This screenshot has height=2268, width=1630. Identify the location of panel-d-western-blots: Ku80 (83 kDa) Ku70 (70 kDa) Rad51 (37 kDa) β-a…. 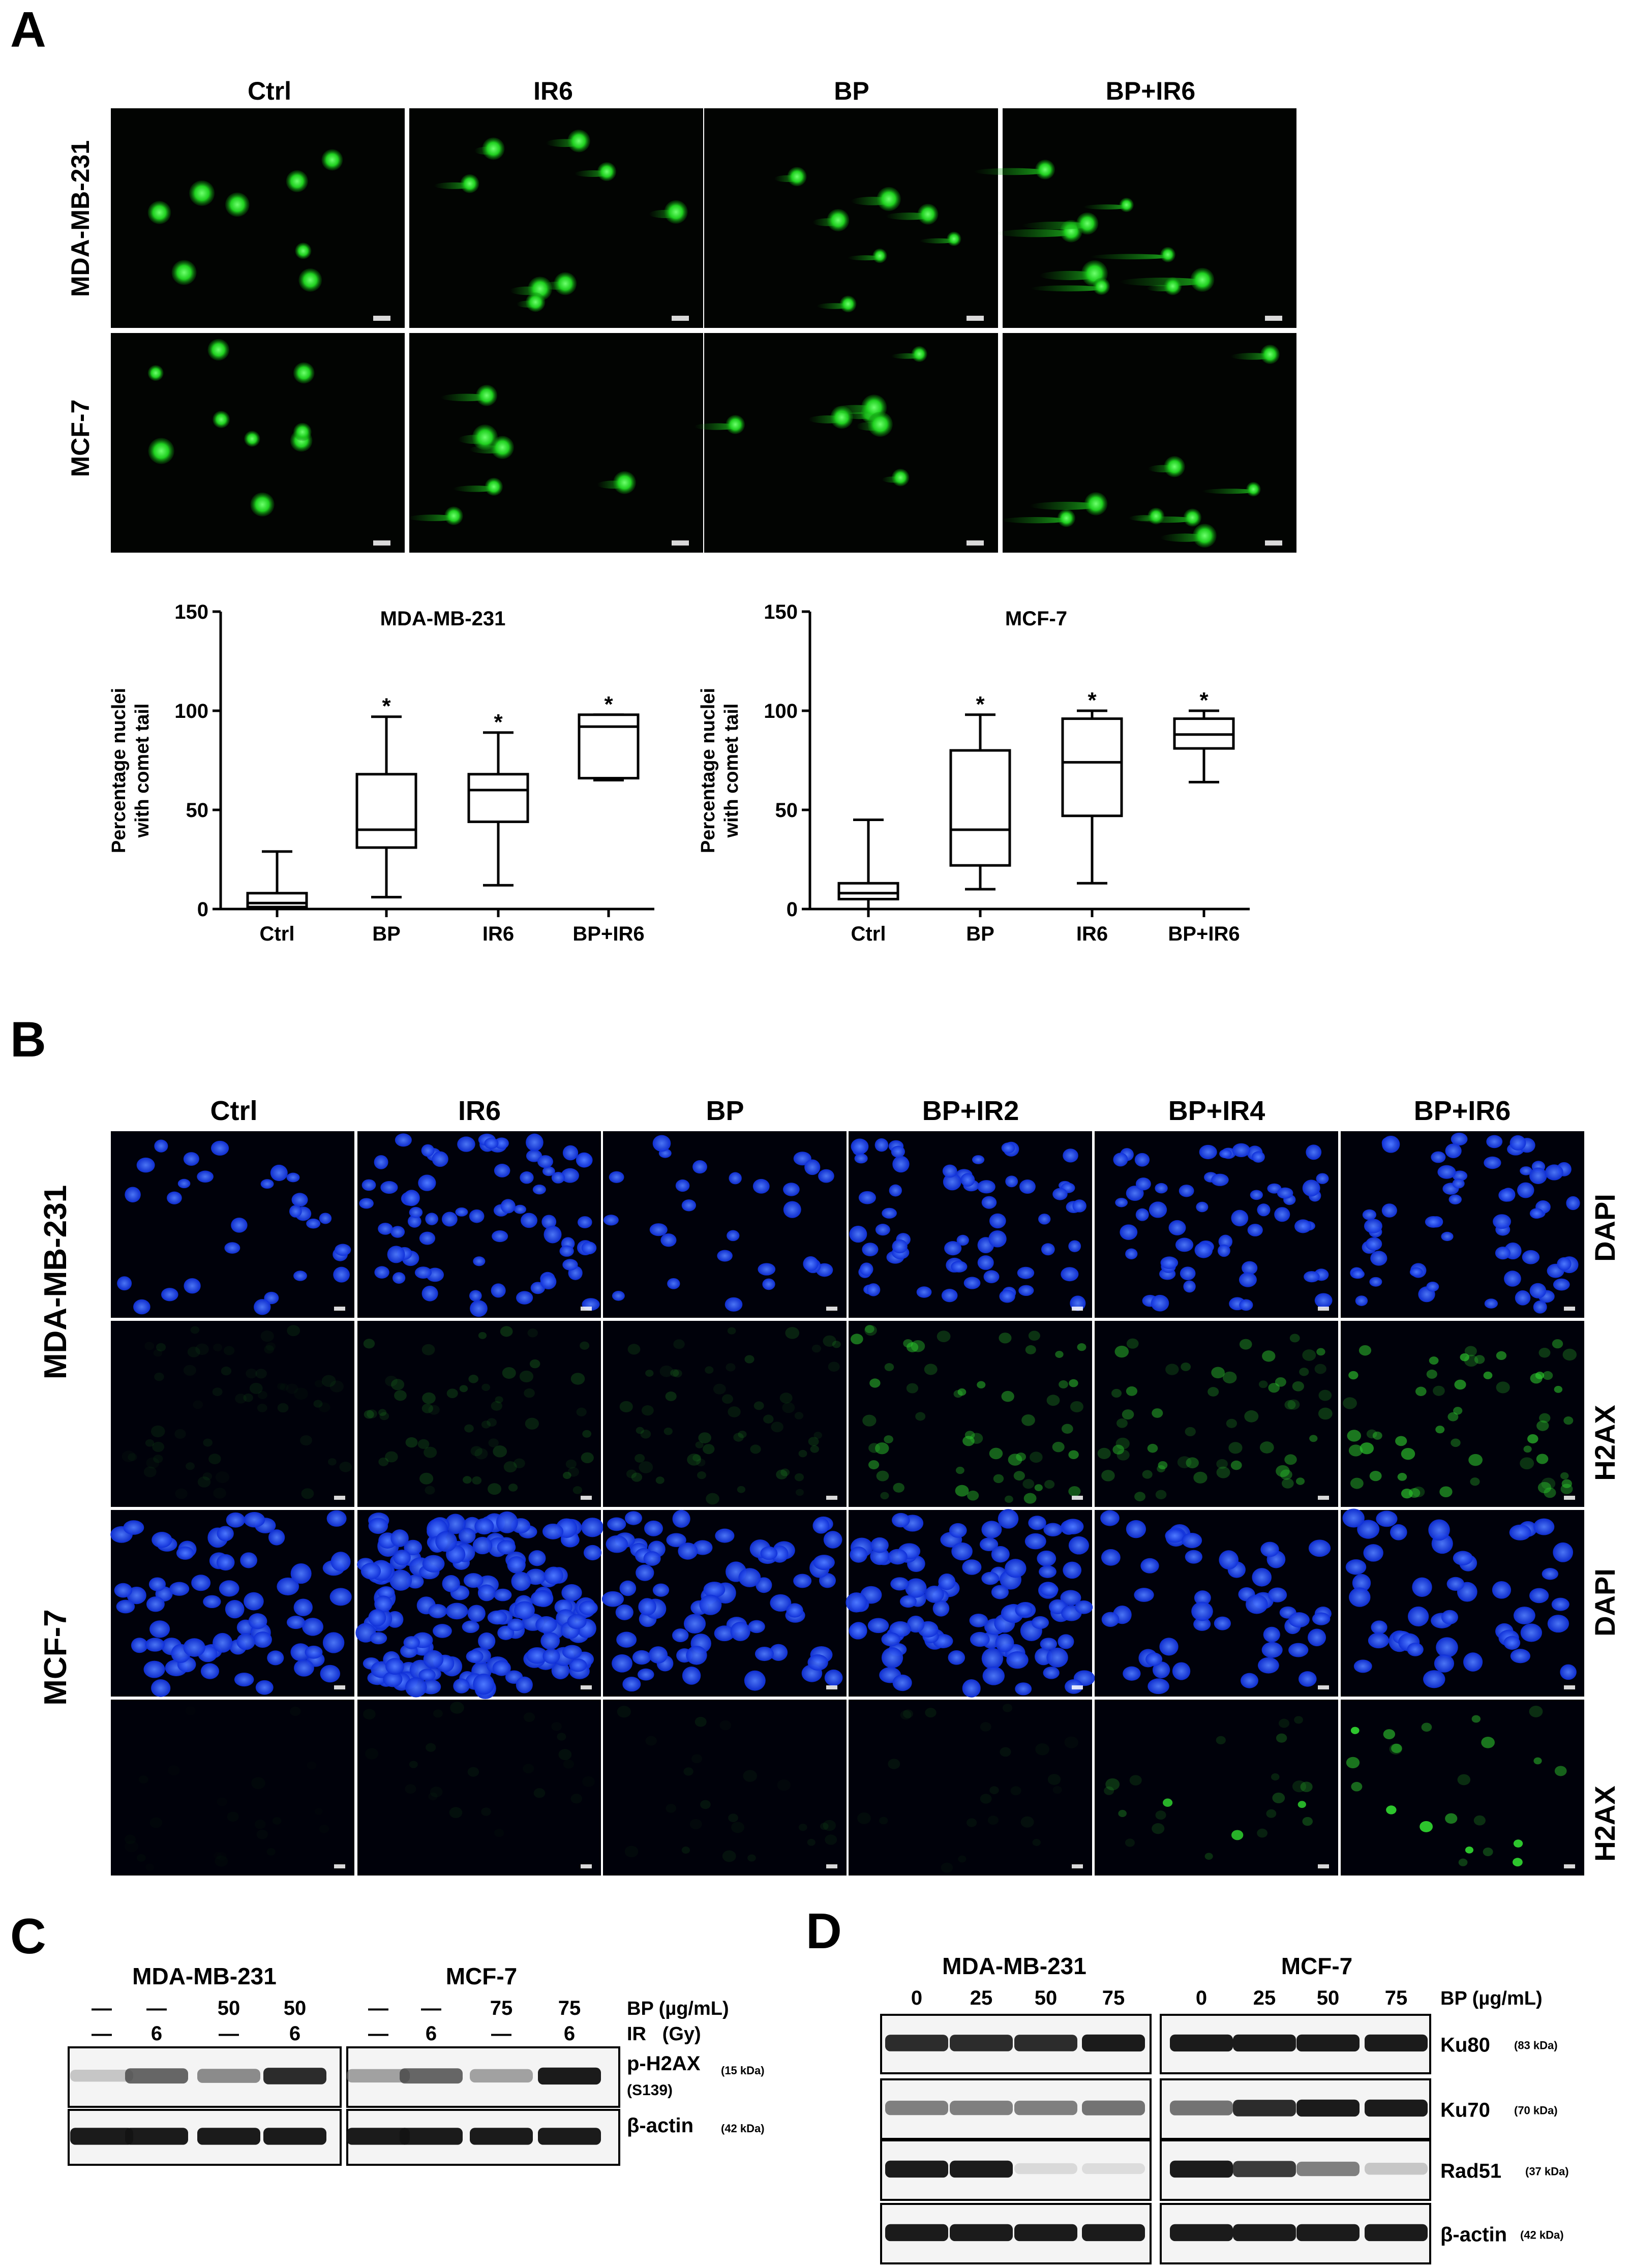
(1224, 2139).